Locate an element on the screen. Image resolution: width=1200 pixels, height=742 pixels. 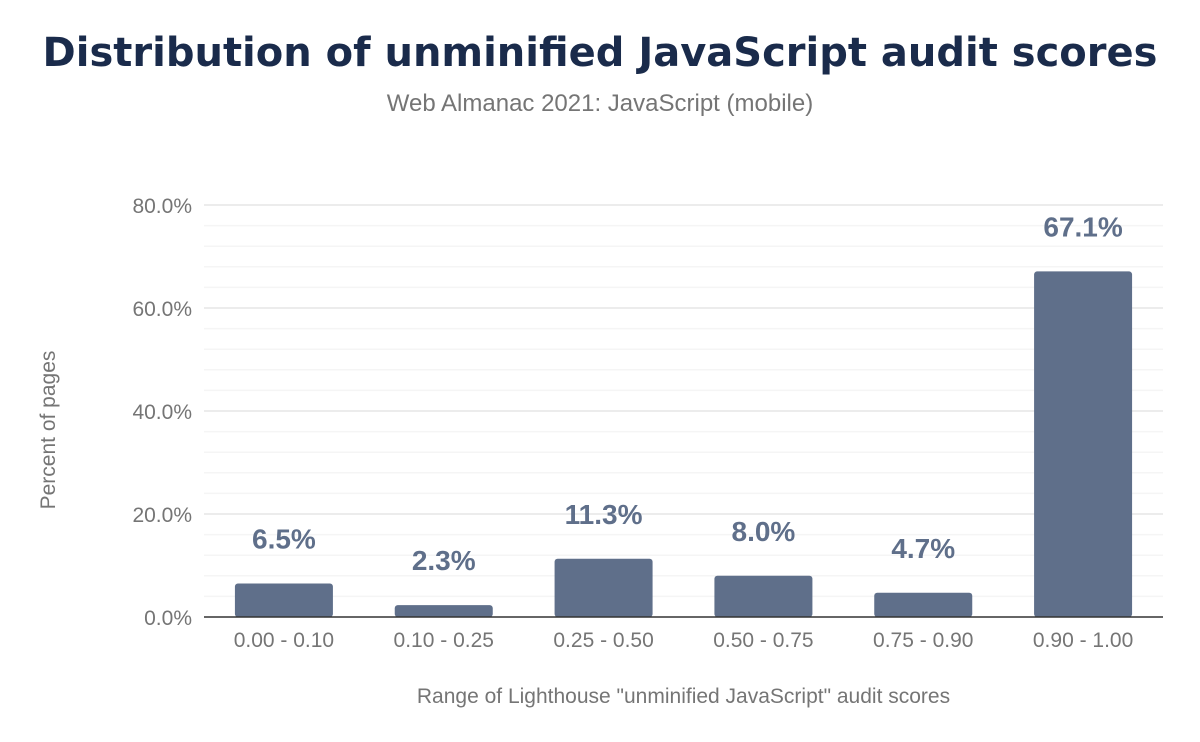
data-label: 2.3% is located at coordinates (444, 560).